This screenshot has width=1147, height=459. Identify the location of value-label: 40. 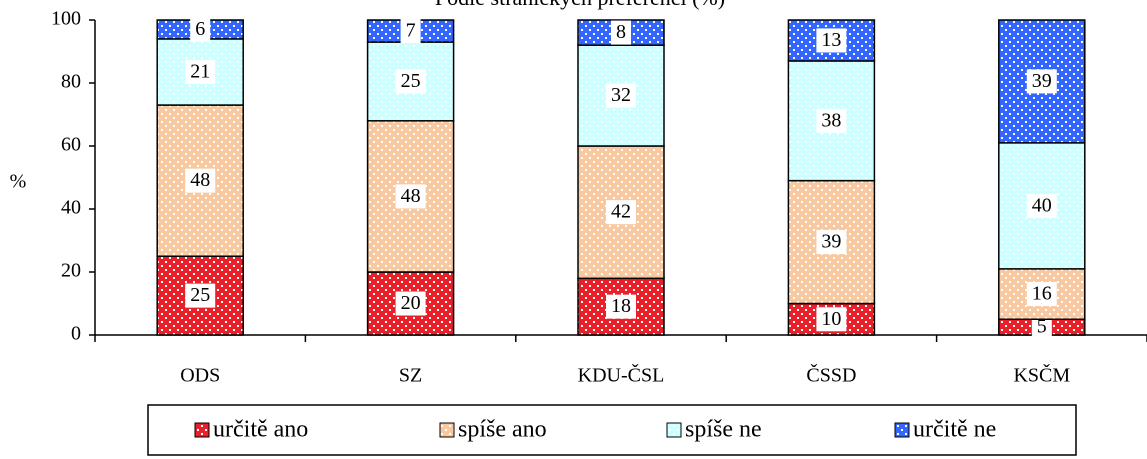
(1042, 205).